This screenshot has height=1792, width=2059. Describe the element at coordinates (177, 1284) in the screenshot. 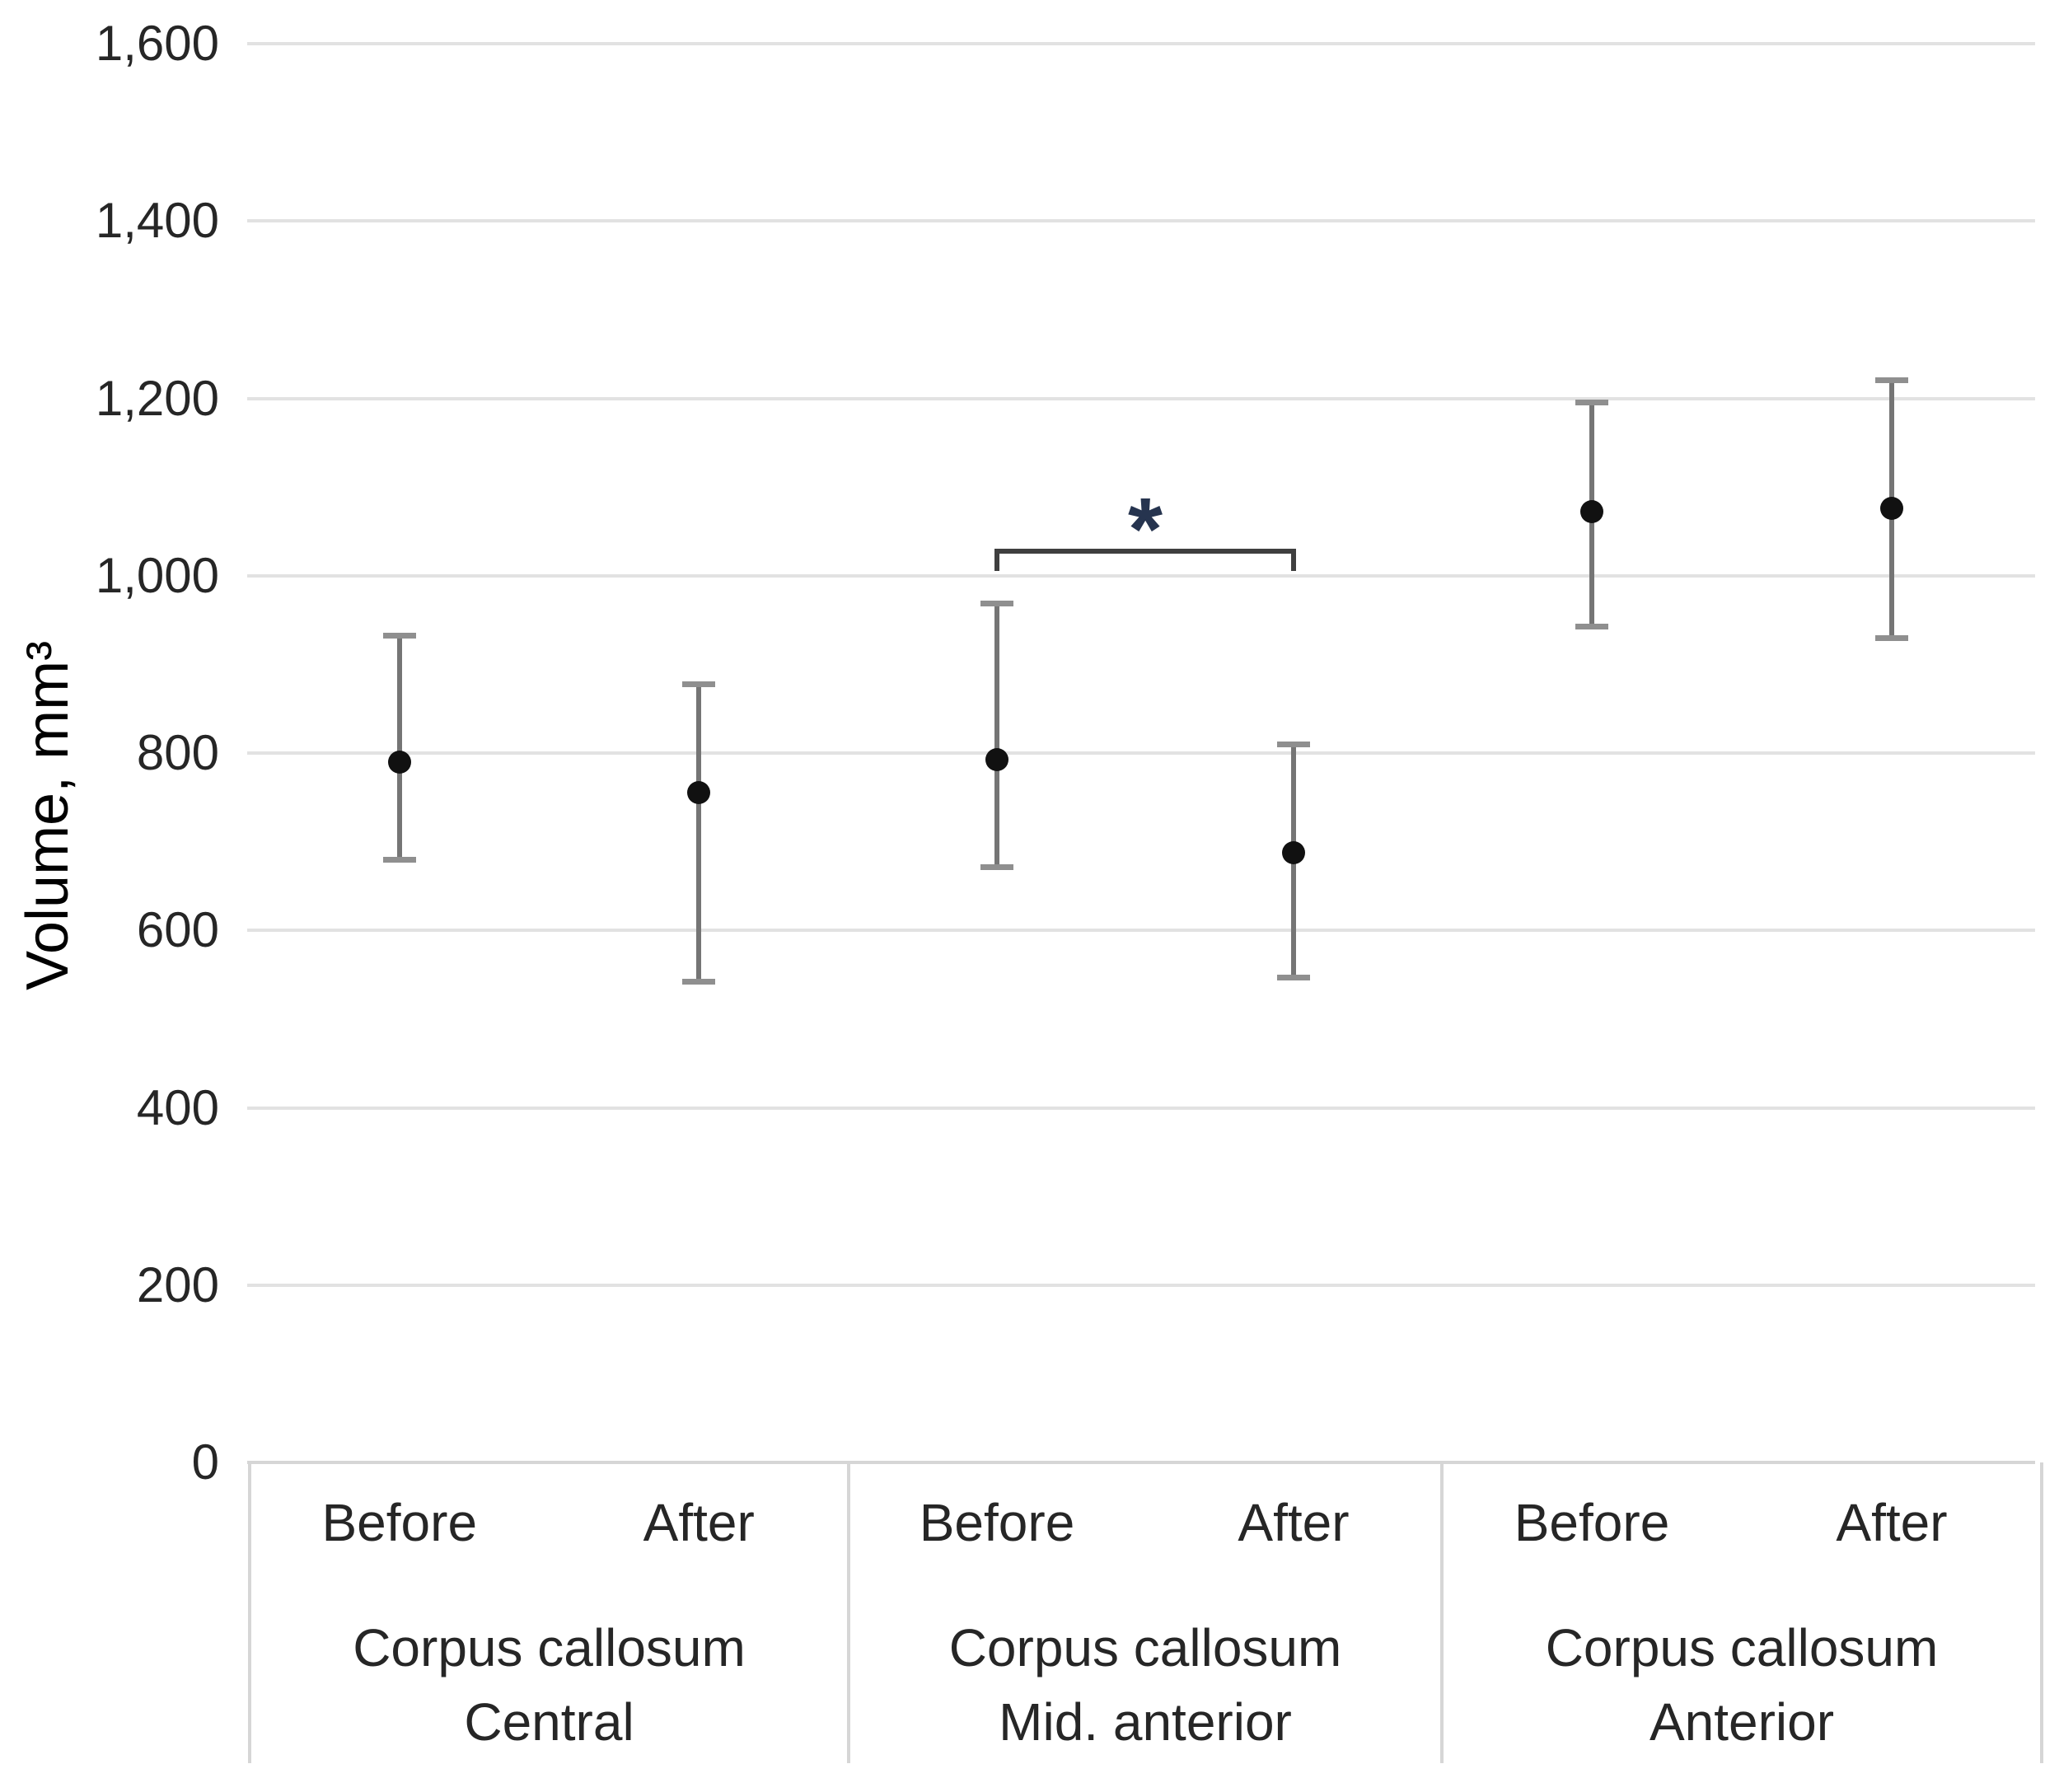

I see `y-tick-label: 200` at that location.